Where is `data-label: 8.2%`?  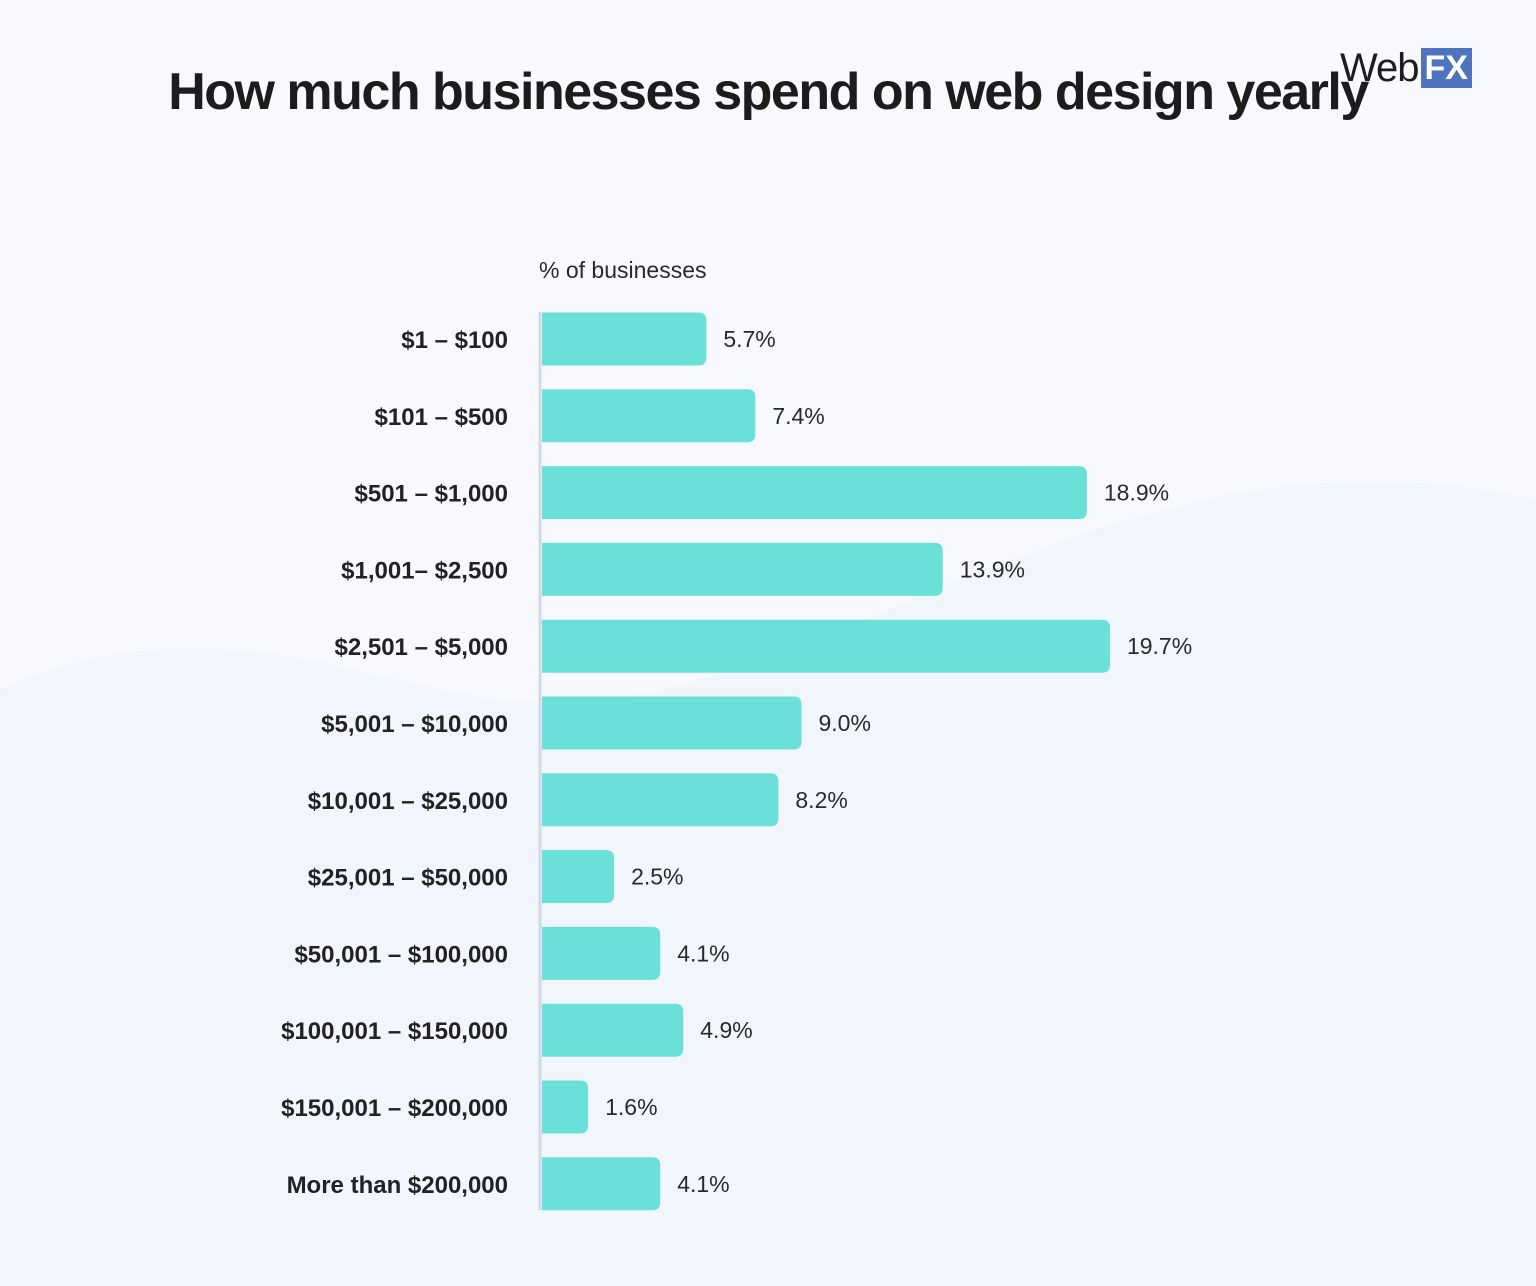
data-label: 8.2% is located at coordinates (821, 800).